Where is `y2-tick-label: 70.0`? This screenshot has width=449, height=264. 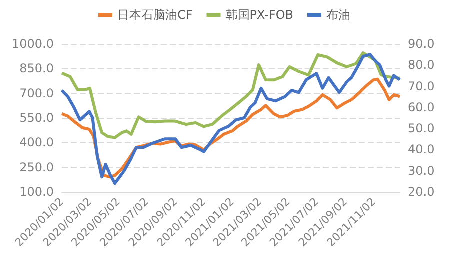 y2-tick-label: 70.0 is located at coordinates (421, 86).